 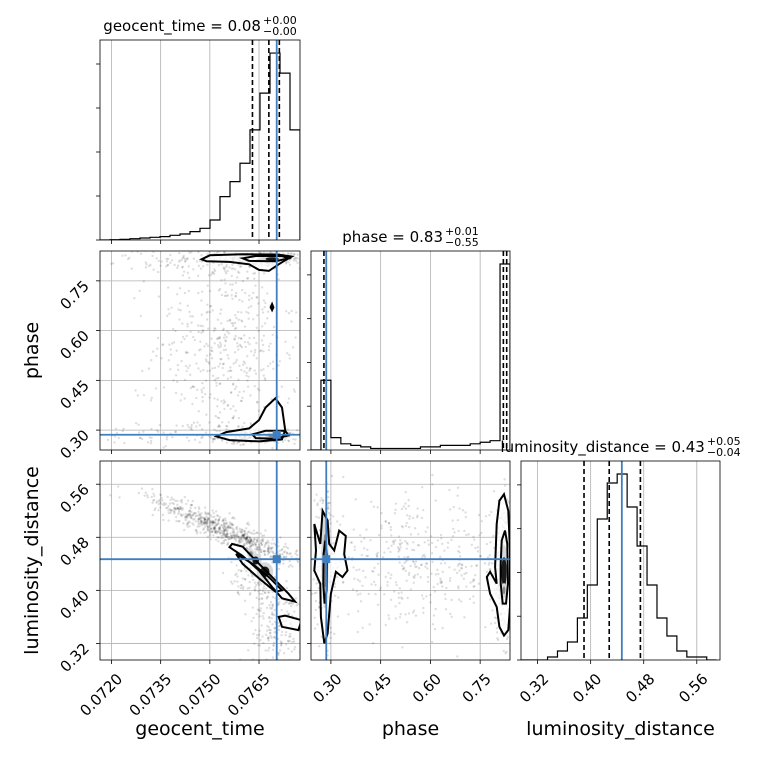 What do you see at coordinates (534, 688) in the screenshot?
I see `x-tick-label: 0.32` at bounding box center [534, 688].